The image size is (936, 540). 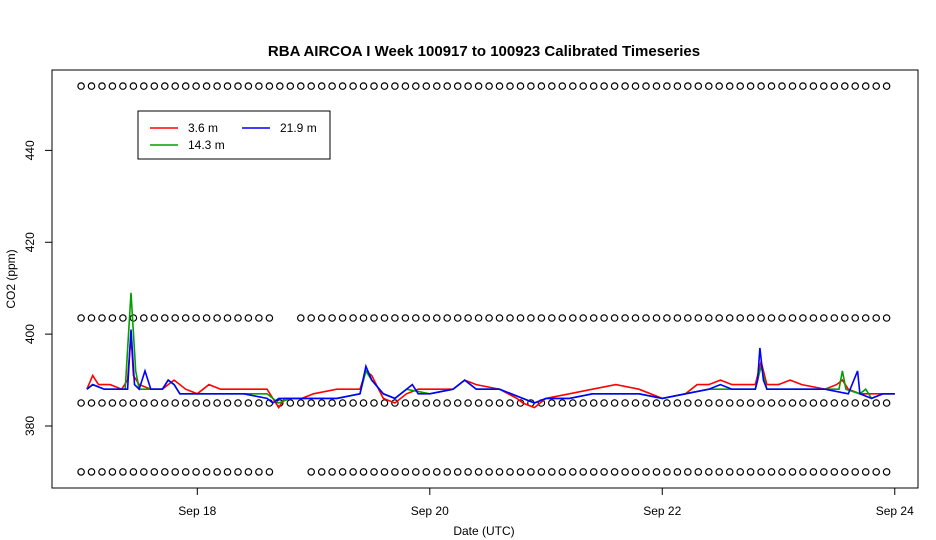 What do you see at coordinates (203, 128) in the screenshot?
I see `legend-label: 3.6 m` at bounding box center [203, 128].